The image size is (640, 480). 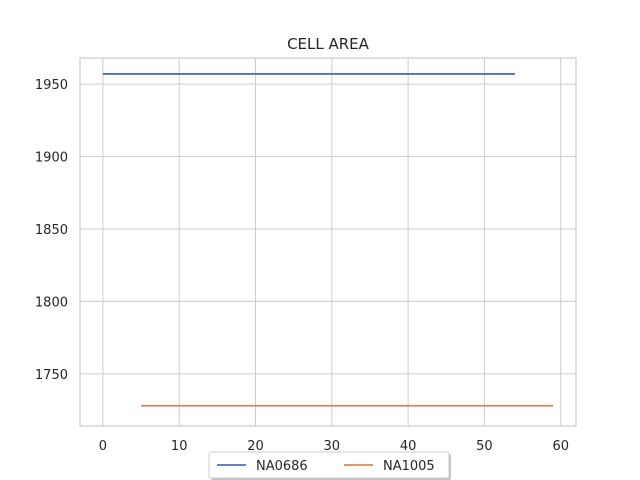 What do you see at coordinates (103, 446) in the screenshot?
I see `x-tick-label: 0` at bounding box center [103, 446].